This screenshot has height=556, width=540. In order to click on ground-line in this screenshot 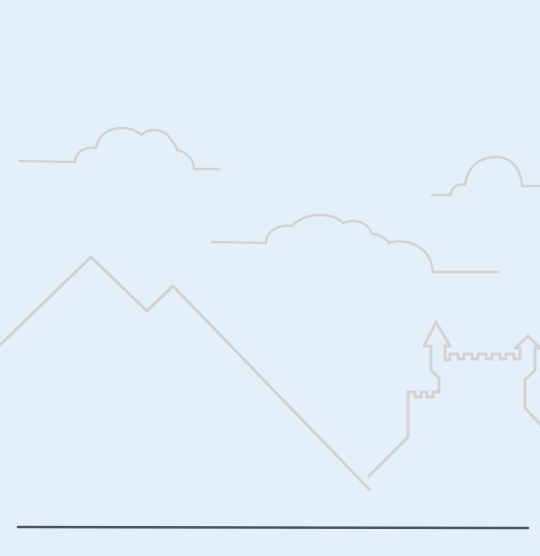, I will do `click(273, 527)`.